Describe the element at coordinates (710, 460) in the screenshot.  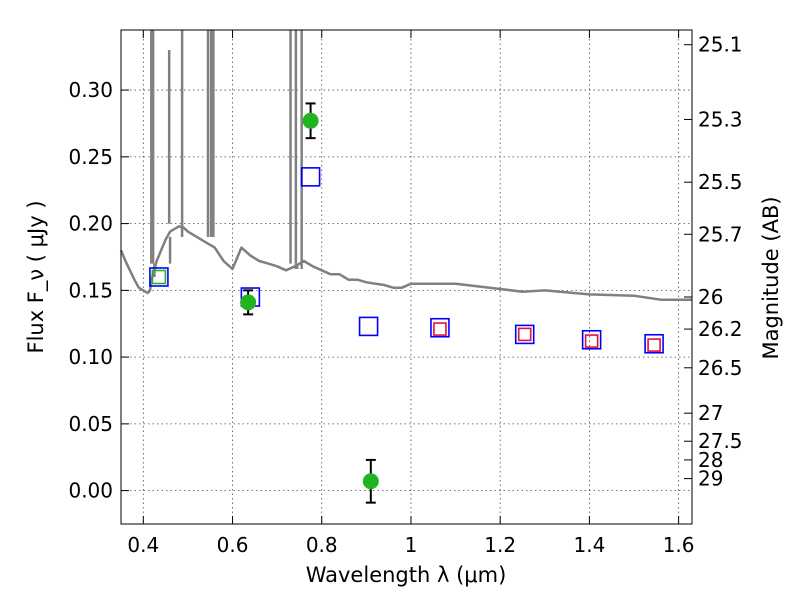
I see `right-tick-label: 28` at that location.